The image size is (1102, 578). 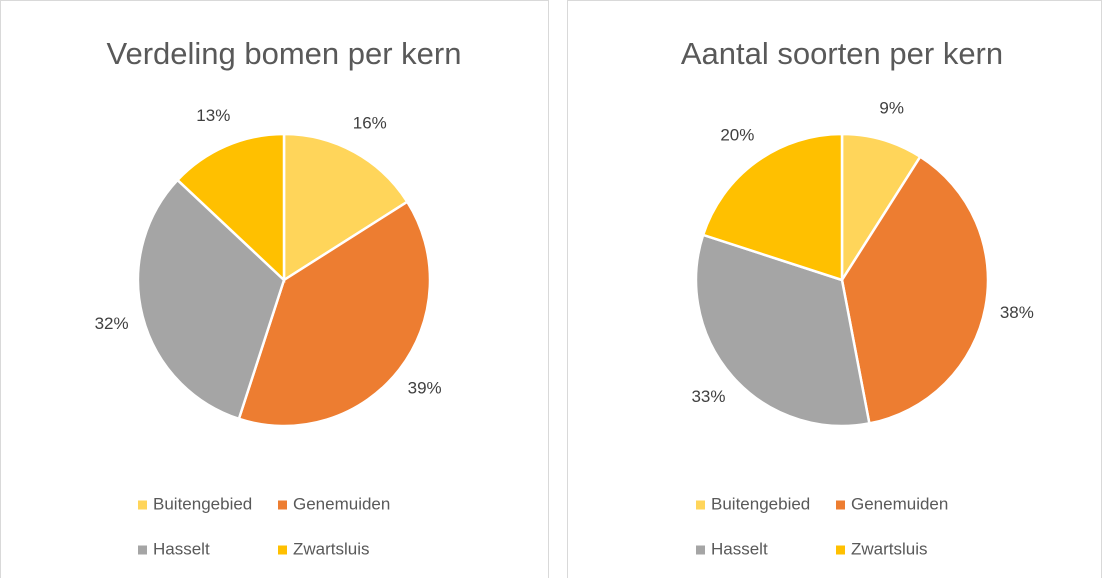 I want to click on data-label: 9%, so click(x=891, y=108).